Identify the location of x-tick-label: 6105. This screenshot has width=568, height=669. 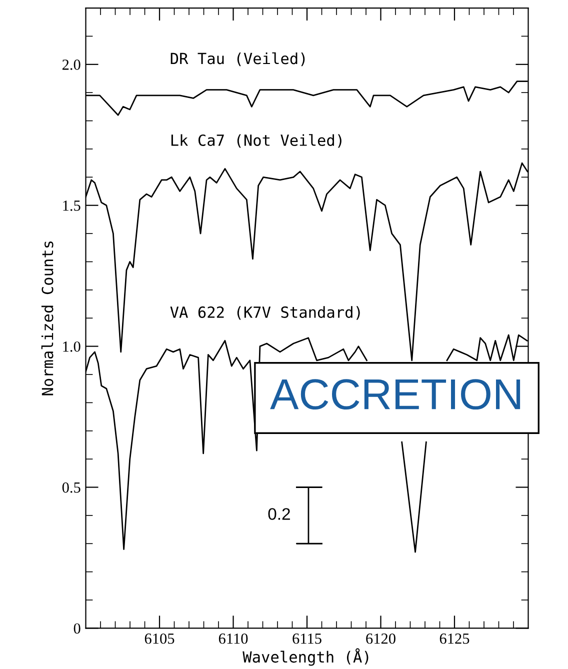
(159, 638).